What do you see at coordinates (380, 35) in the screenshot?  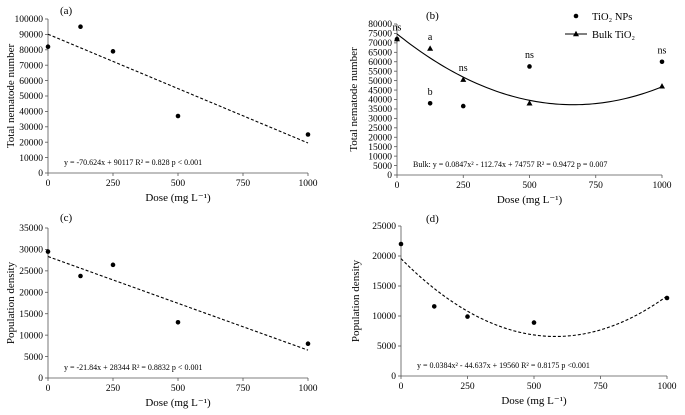 I see `y-tick-label: 75000` at bounding box center [380, 35].